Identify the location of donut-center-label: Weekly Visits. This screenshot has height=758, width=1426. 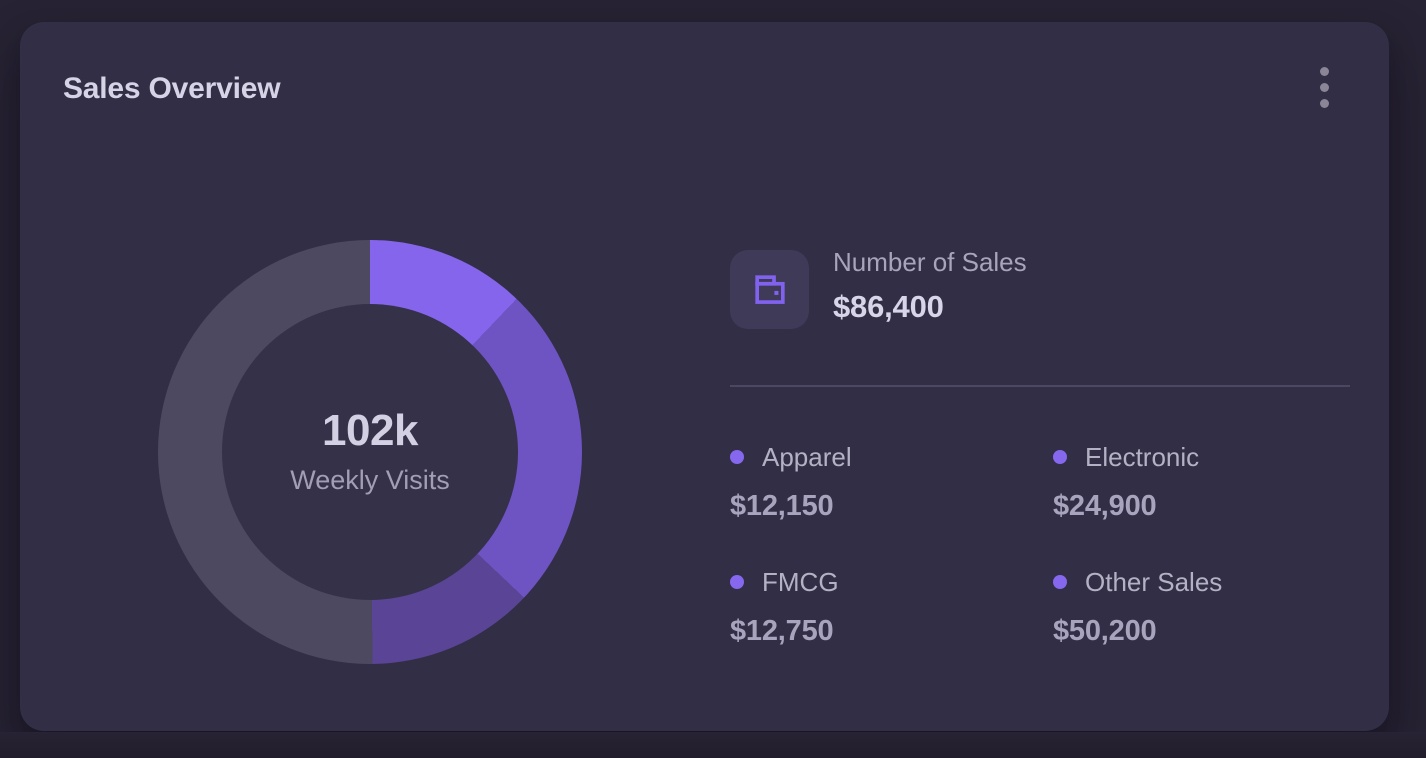
(370, 480).